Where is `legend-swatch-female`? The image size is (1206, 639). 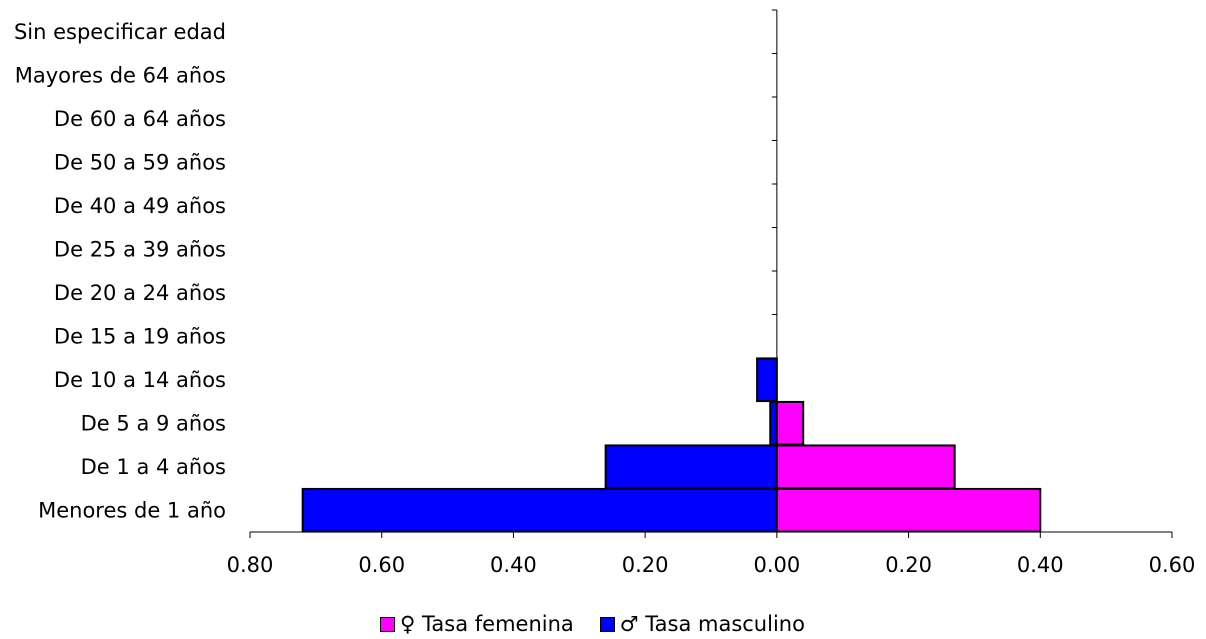 legend-swatch-female is located at coordinates (387, 624).